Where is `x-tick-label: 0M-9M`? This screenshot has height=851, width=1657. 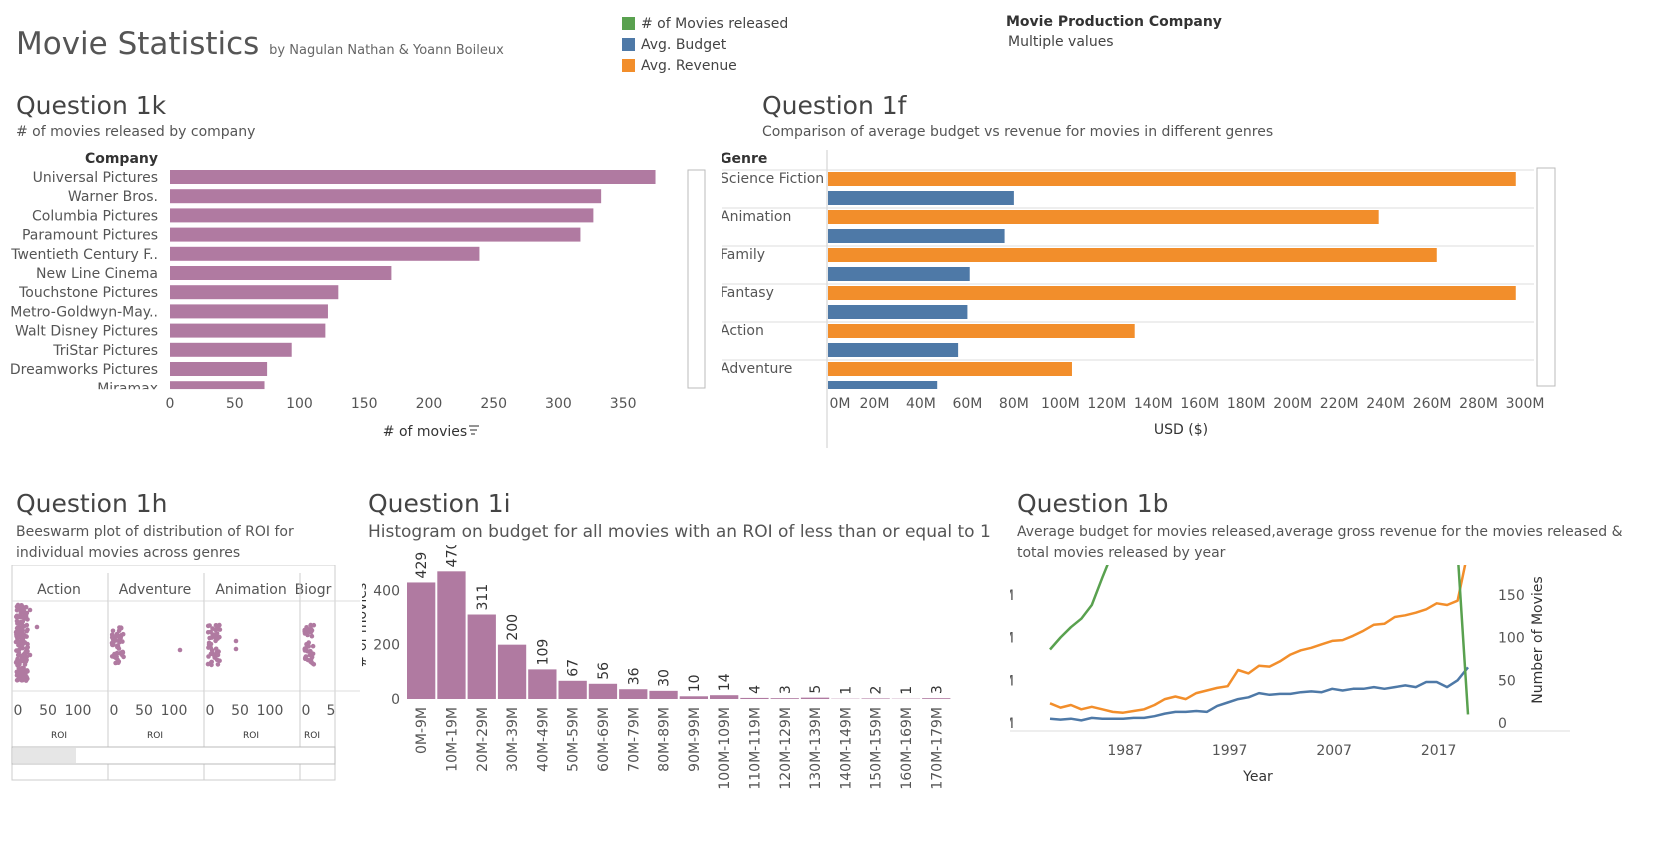
x-tick-label: 0M-9M is located at coordinates (422, 730).